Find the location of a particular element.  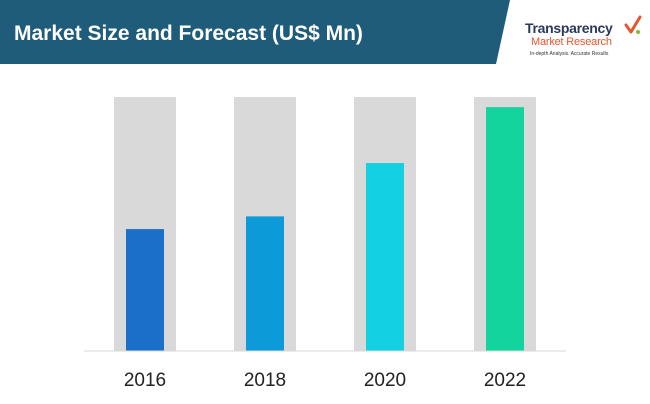

chart-title: Market Size and Forecast (US$ Mn) is located at coordinates (188, 33).